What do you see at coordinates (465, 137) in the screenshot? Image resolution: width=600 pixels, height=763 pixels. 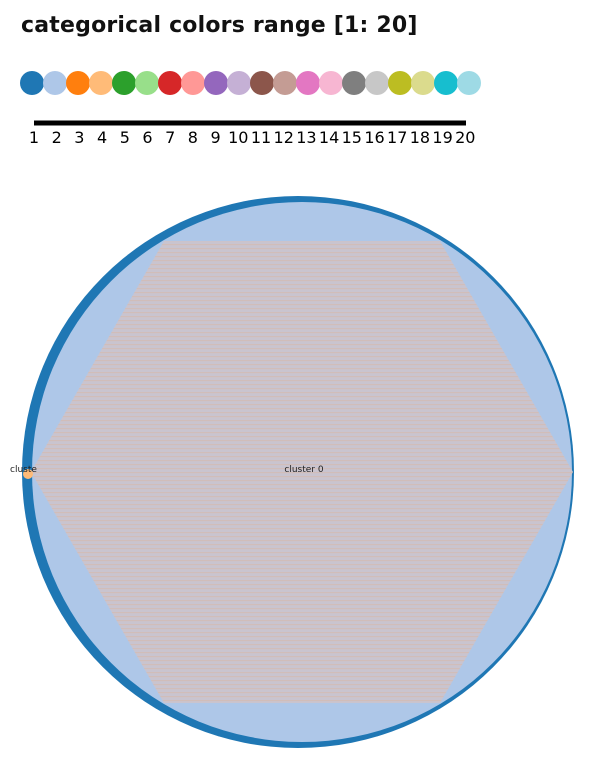 I see `palette-tick-label: 20` at bounding box center [465, 137].